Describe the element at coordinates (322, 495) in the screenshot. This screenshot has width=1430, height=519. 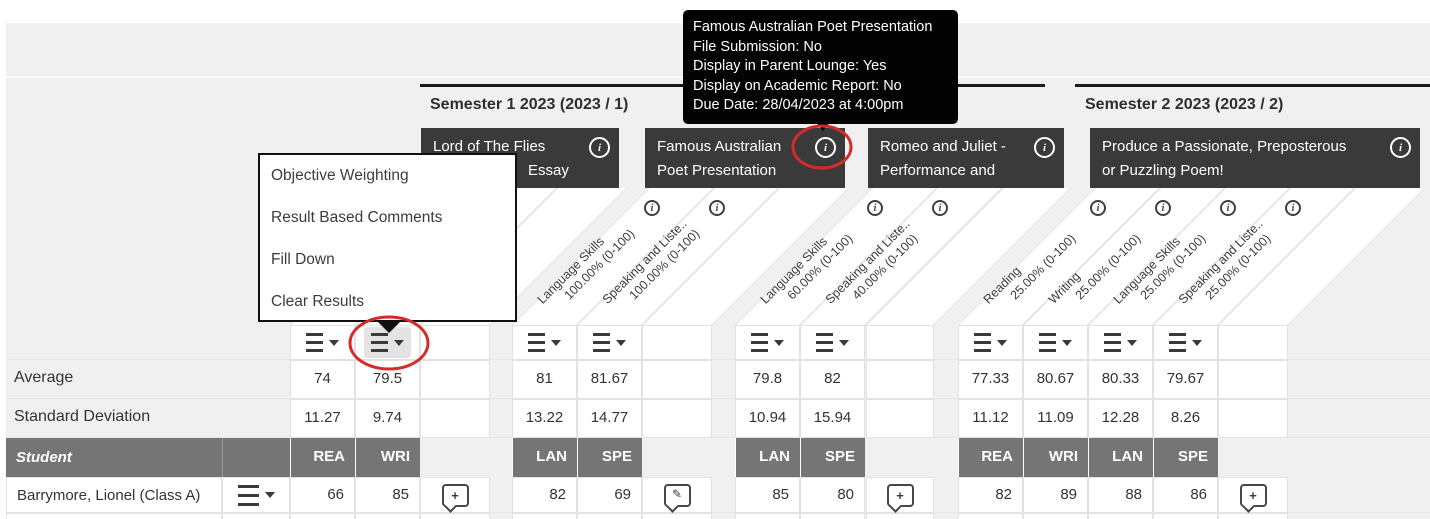
I see `result-cell: 66` at that location.